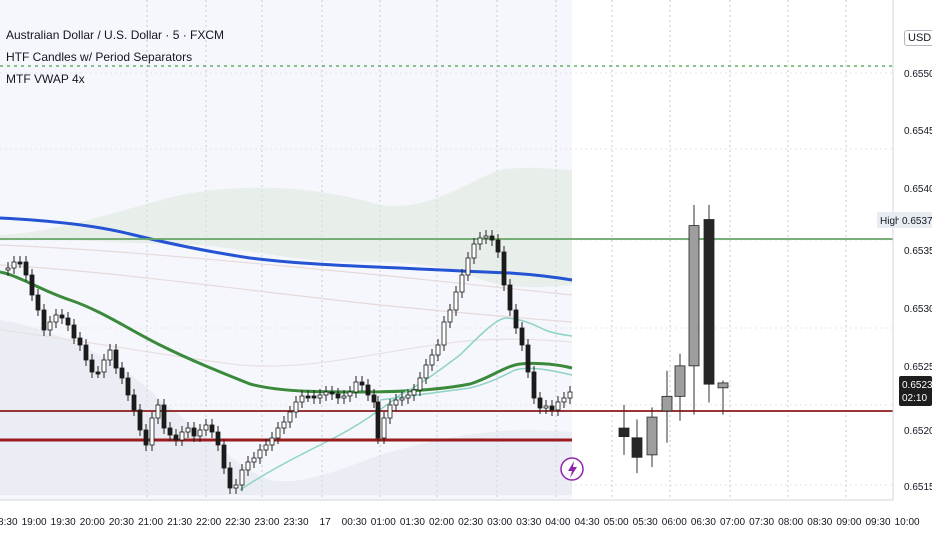  What do you see at coordinates (877, 522) in the screenshot?
I see `time-tick: 09:30` at bounding box center [877, 522].